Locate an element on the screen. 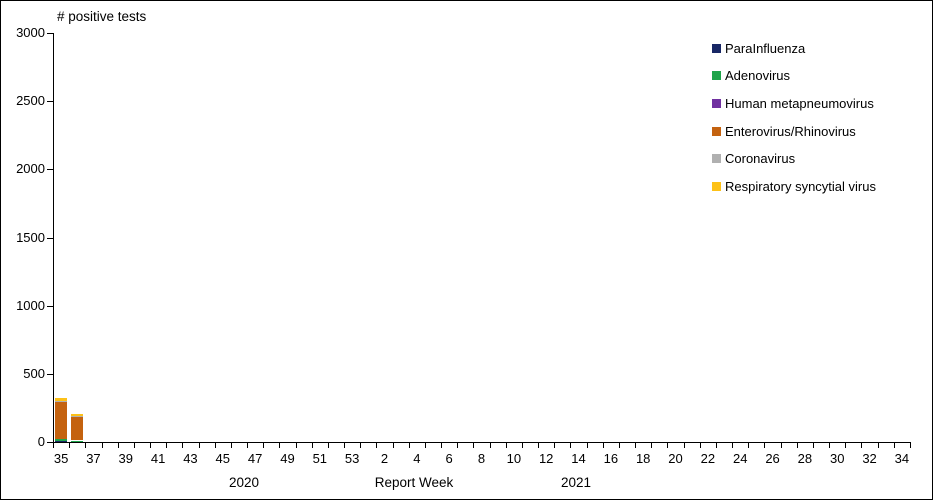  legend-item-human-metapneumovirus: Human metapneumovirus is located at coordinates (793, 103).